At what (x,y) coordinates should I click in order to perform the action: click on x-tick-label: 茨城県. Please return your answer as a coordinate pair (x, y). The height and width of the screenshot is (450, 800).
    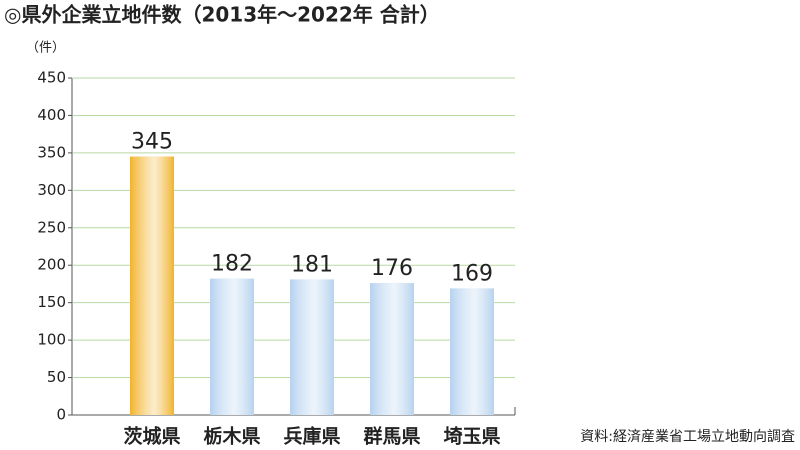
    Looking at the image, I should click on (151, 436).